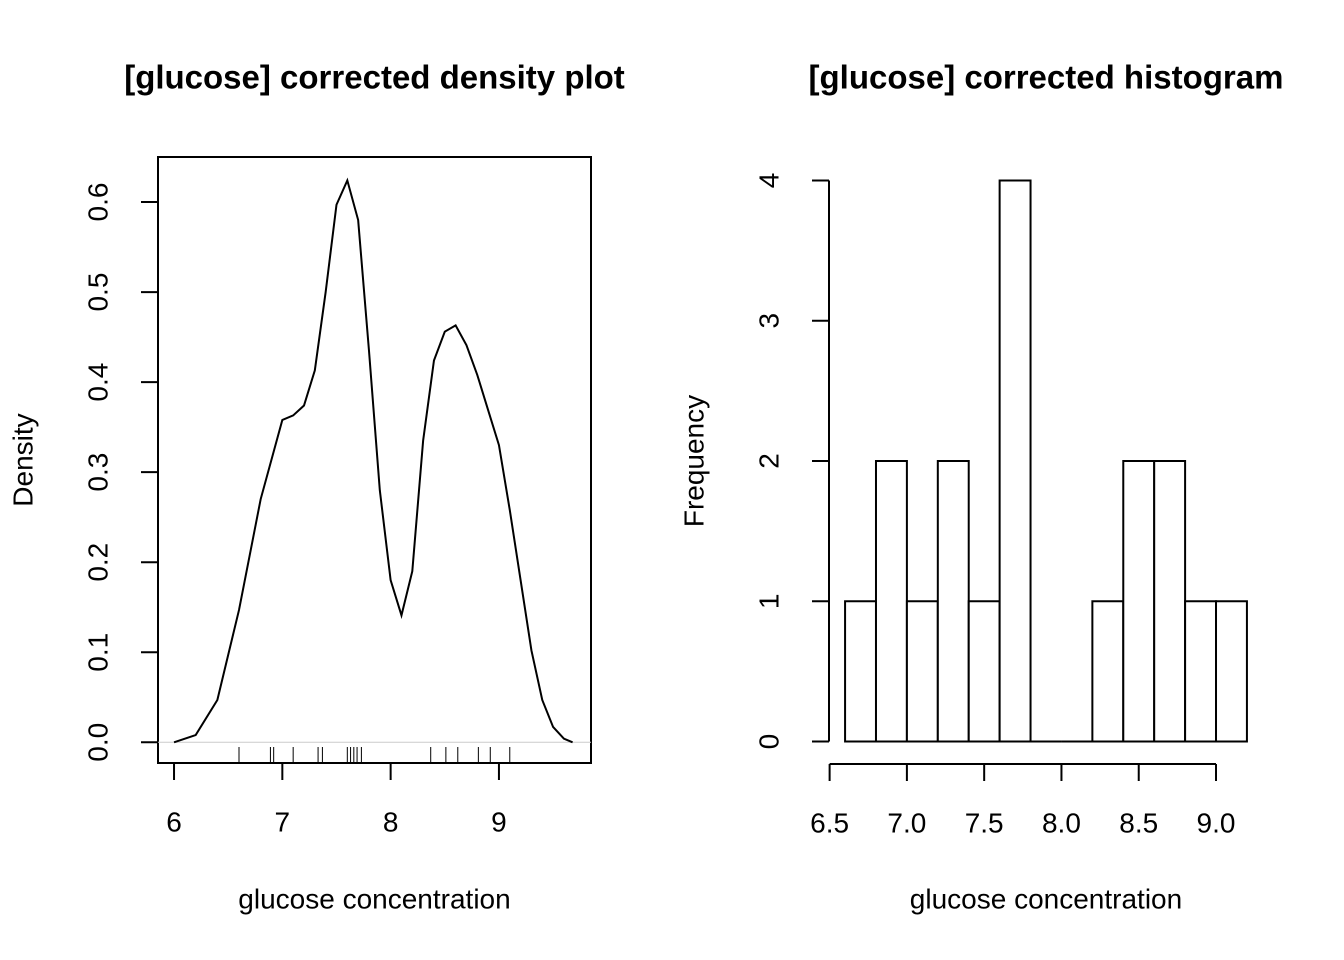 The height and width of the screenshot is (960, 1344). Describe the element at coordinates (768, 181) in the screenshot. I see `y-tick-label: 4` at that location.